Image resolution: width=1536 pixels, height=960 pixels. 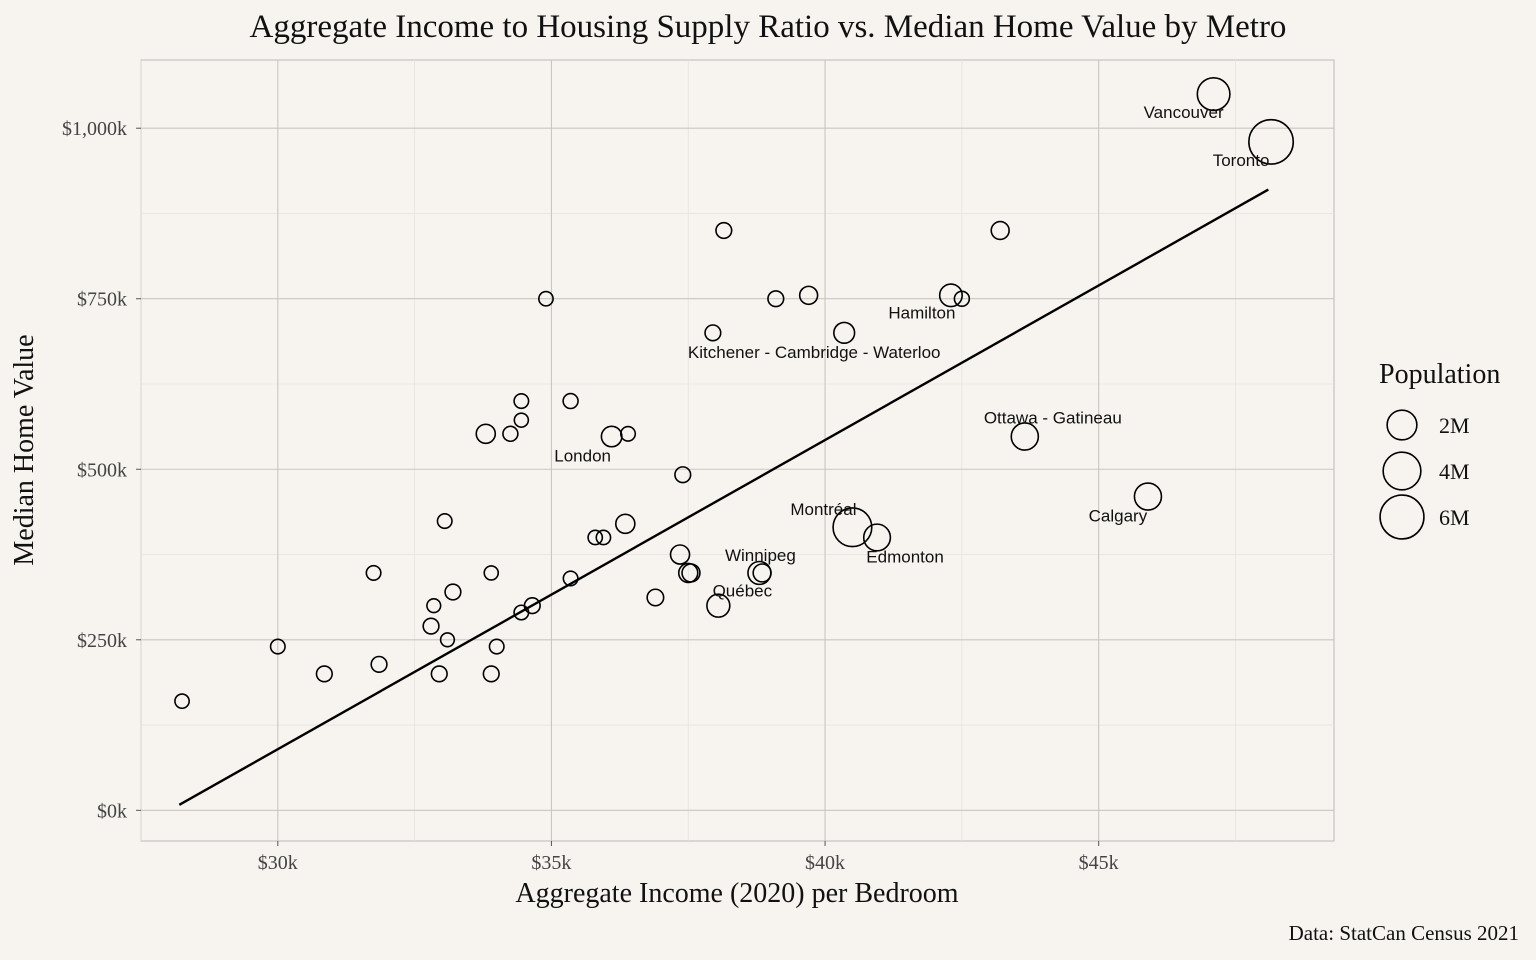 What do you see at coordinates (743, 591) in the screenshot?
I see `point-label: Québec` at bounding box center [743, 591].